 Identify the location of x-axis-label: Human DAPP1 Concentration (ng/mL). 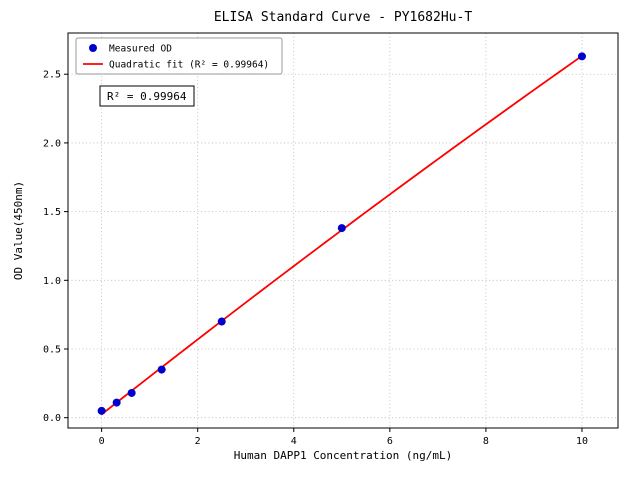
(343, 455).